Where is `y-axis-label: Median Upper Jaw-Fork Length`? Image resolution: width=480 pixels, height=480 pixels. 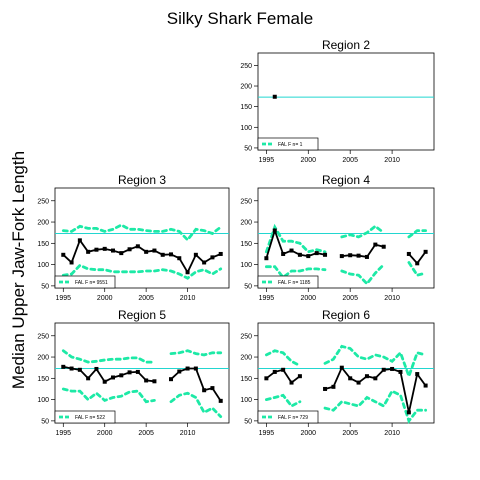 y-axis-label: Median Upper Jaw-Fork Length is located at coordinates (18, 270).